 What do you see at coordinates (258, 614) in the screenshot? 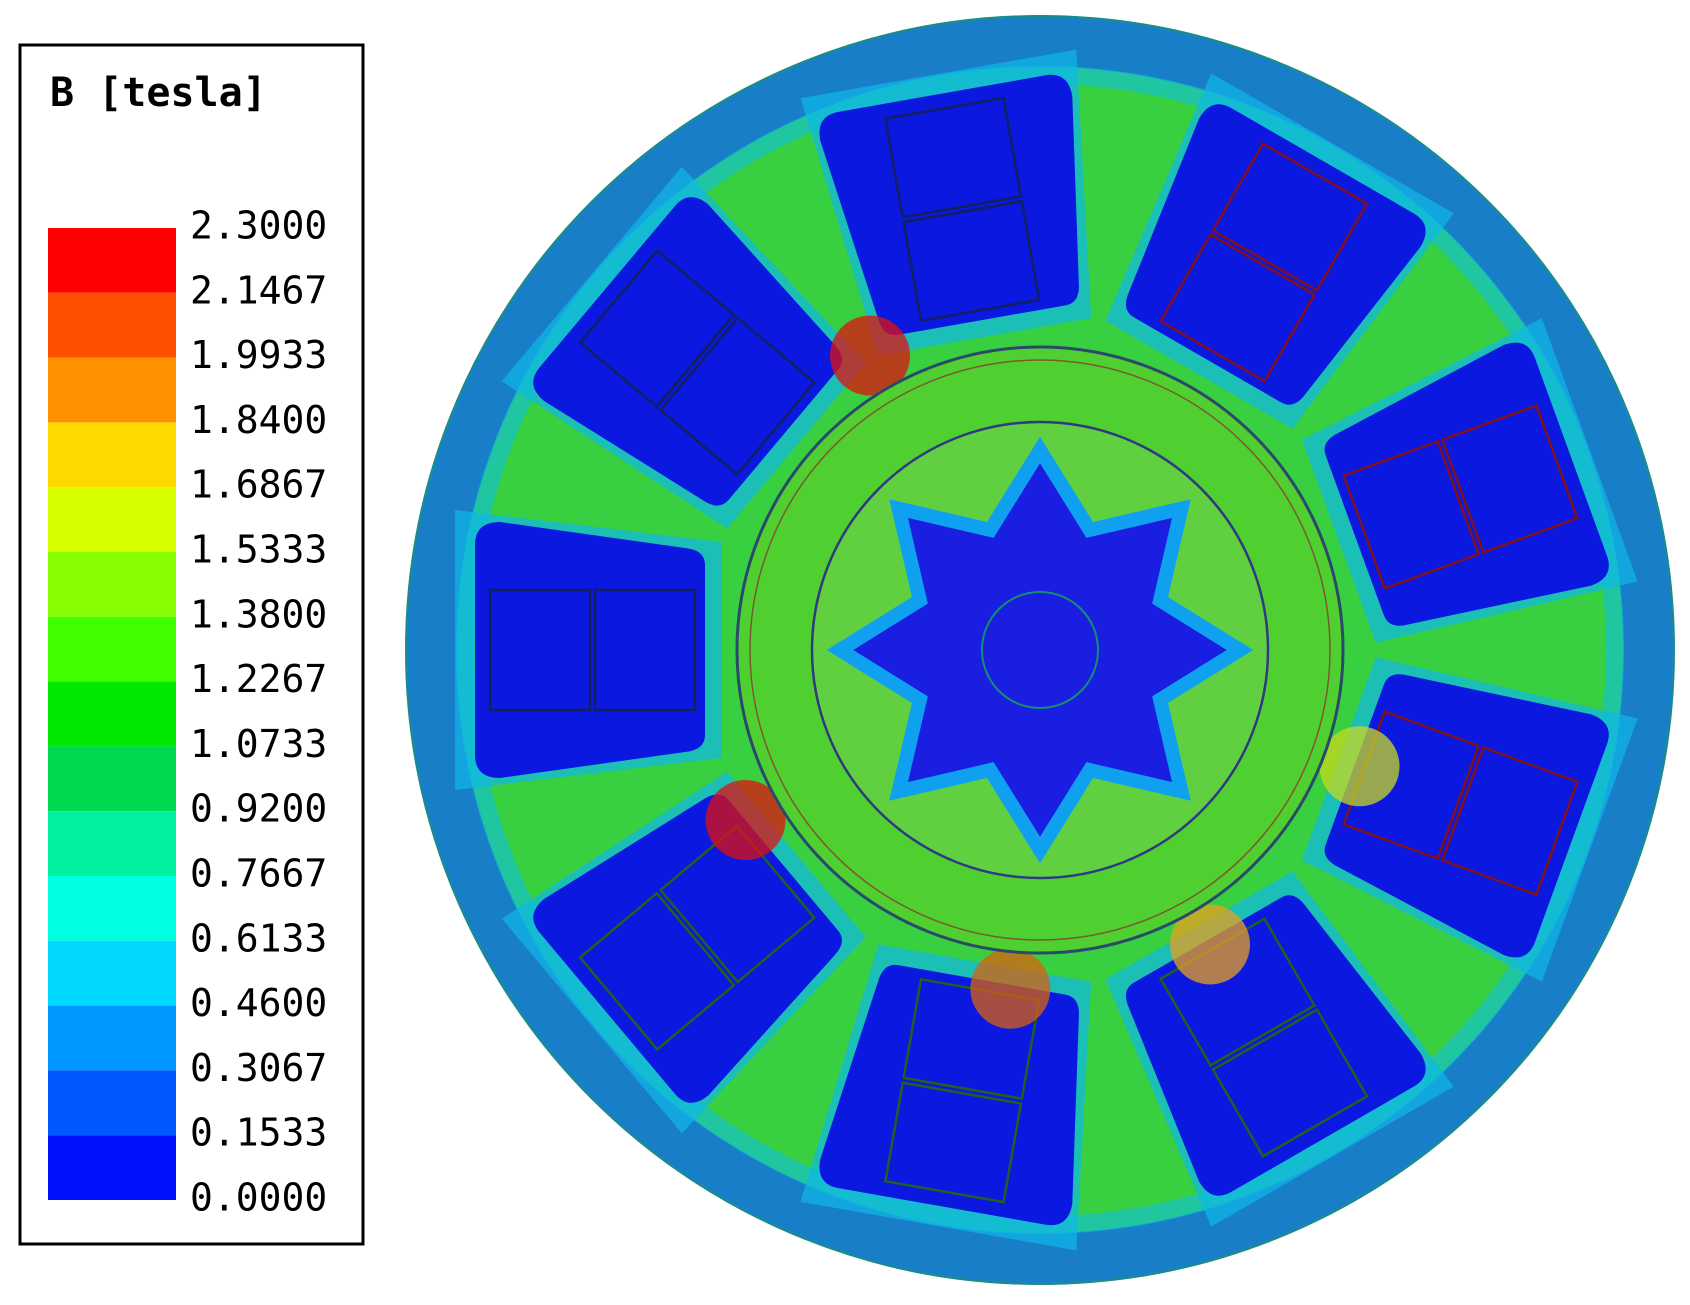
I see `tick-label: 1.3800` at bounding box center [258, 614].